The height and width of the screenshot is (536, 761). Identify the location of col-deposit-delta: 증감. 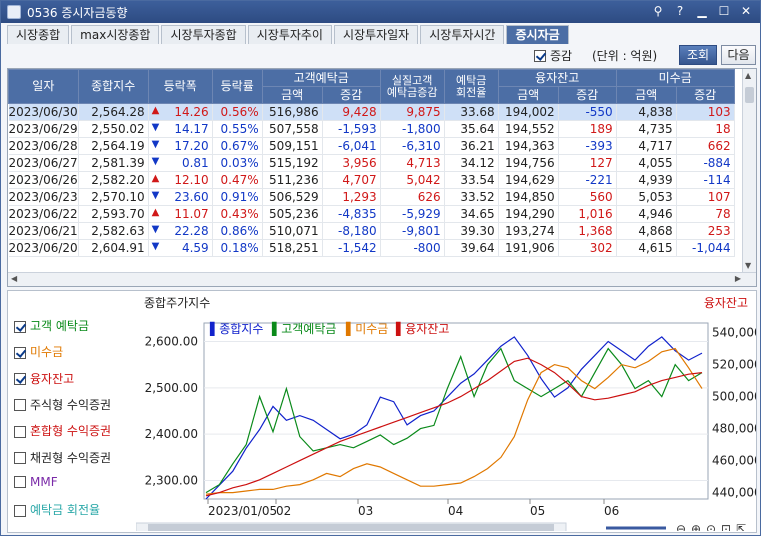
(351, 95).